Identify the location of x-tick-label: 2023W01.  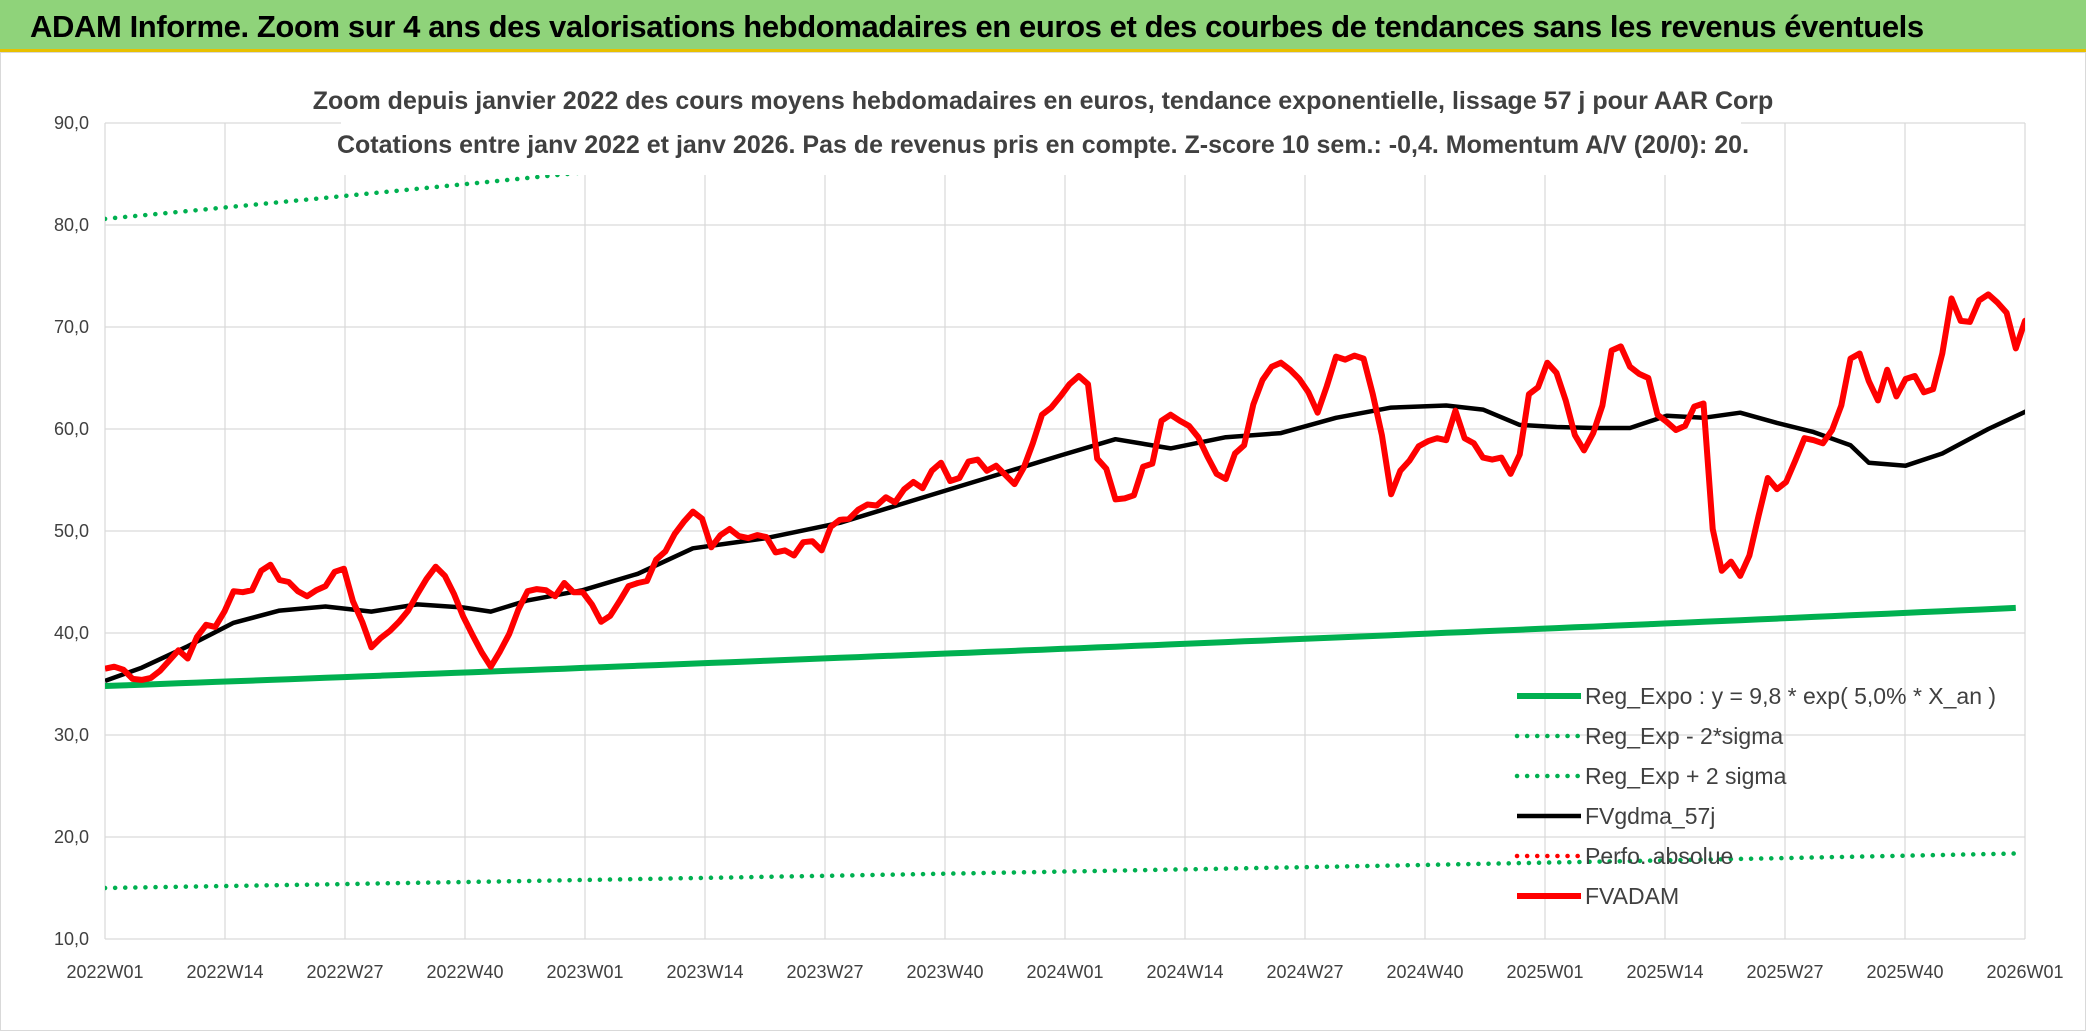
(584, 972).